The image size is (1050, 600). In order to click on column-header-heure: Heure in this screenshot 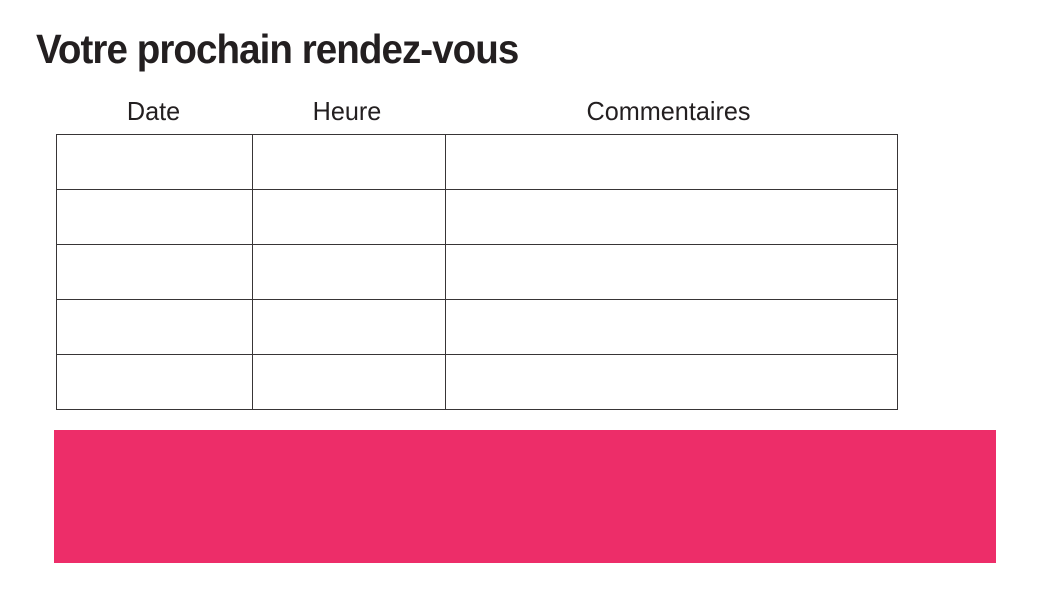, I will do `click(347, 110)`.